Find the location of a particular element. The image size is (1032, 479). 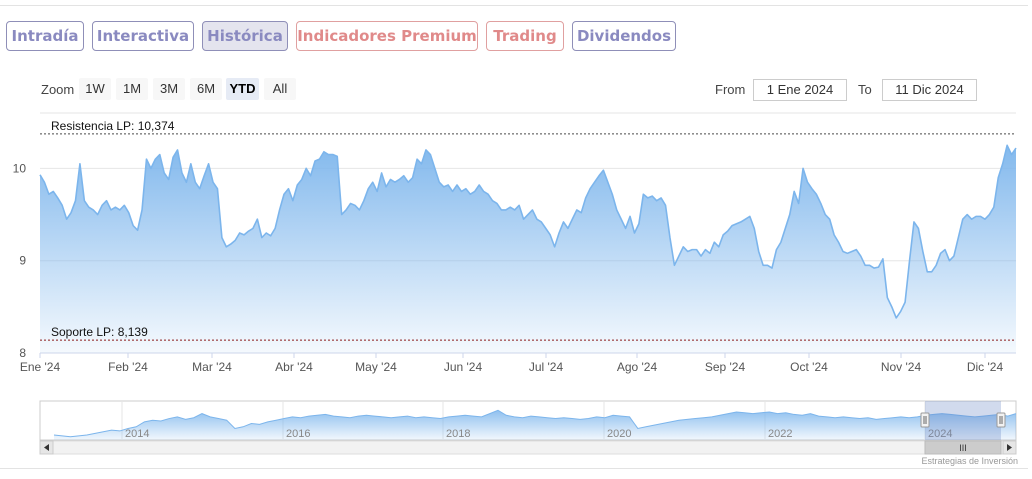

top-divider is located at coordinates (514, 5).